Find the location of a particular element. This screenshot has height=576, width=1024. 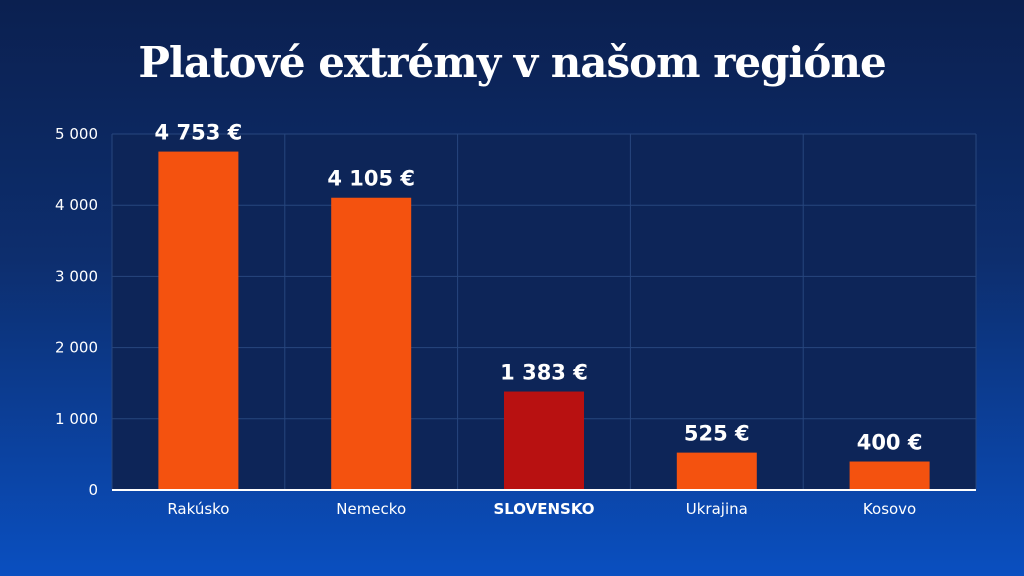

bar-ukrajina is located at coordinates (716, 471).